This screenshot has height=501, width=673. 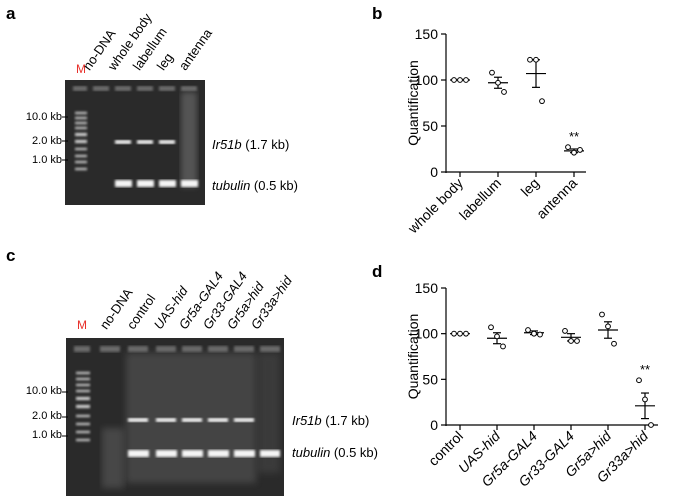 What do you see at coordinates (47, 141) in the screenshot?
I see `size-label-a-2kb: 2.0 kb` at bounding box center [47, 141].